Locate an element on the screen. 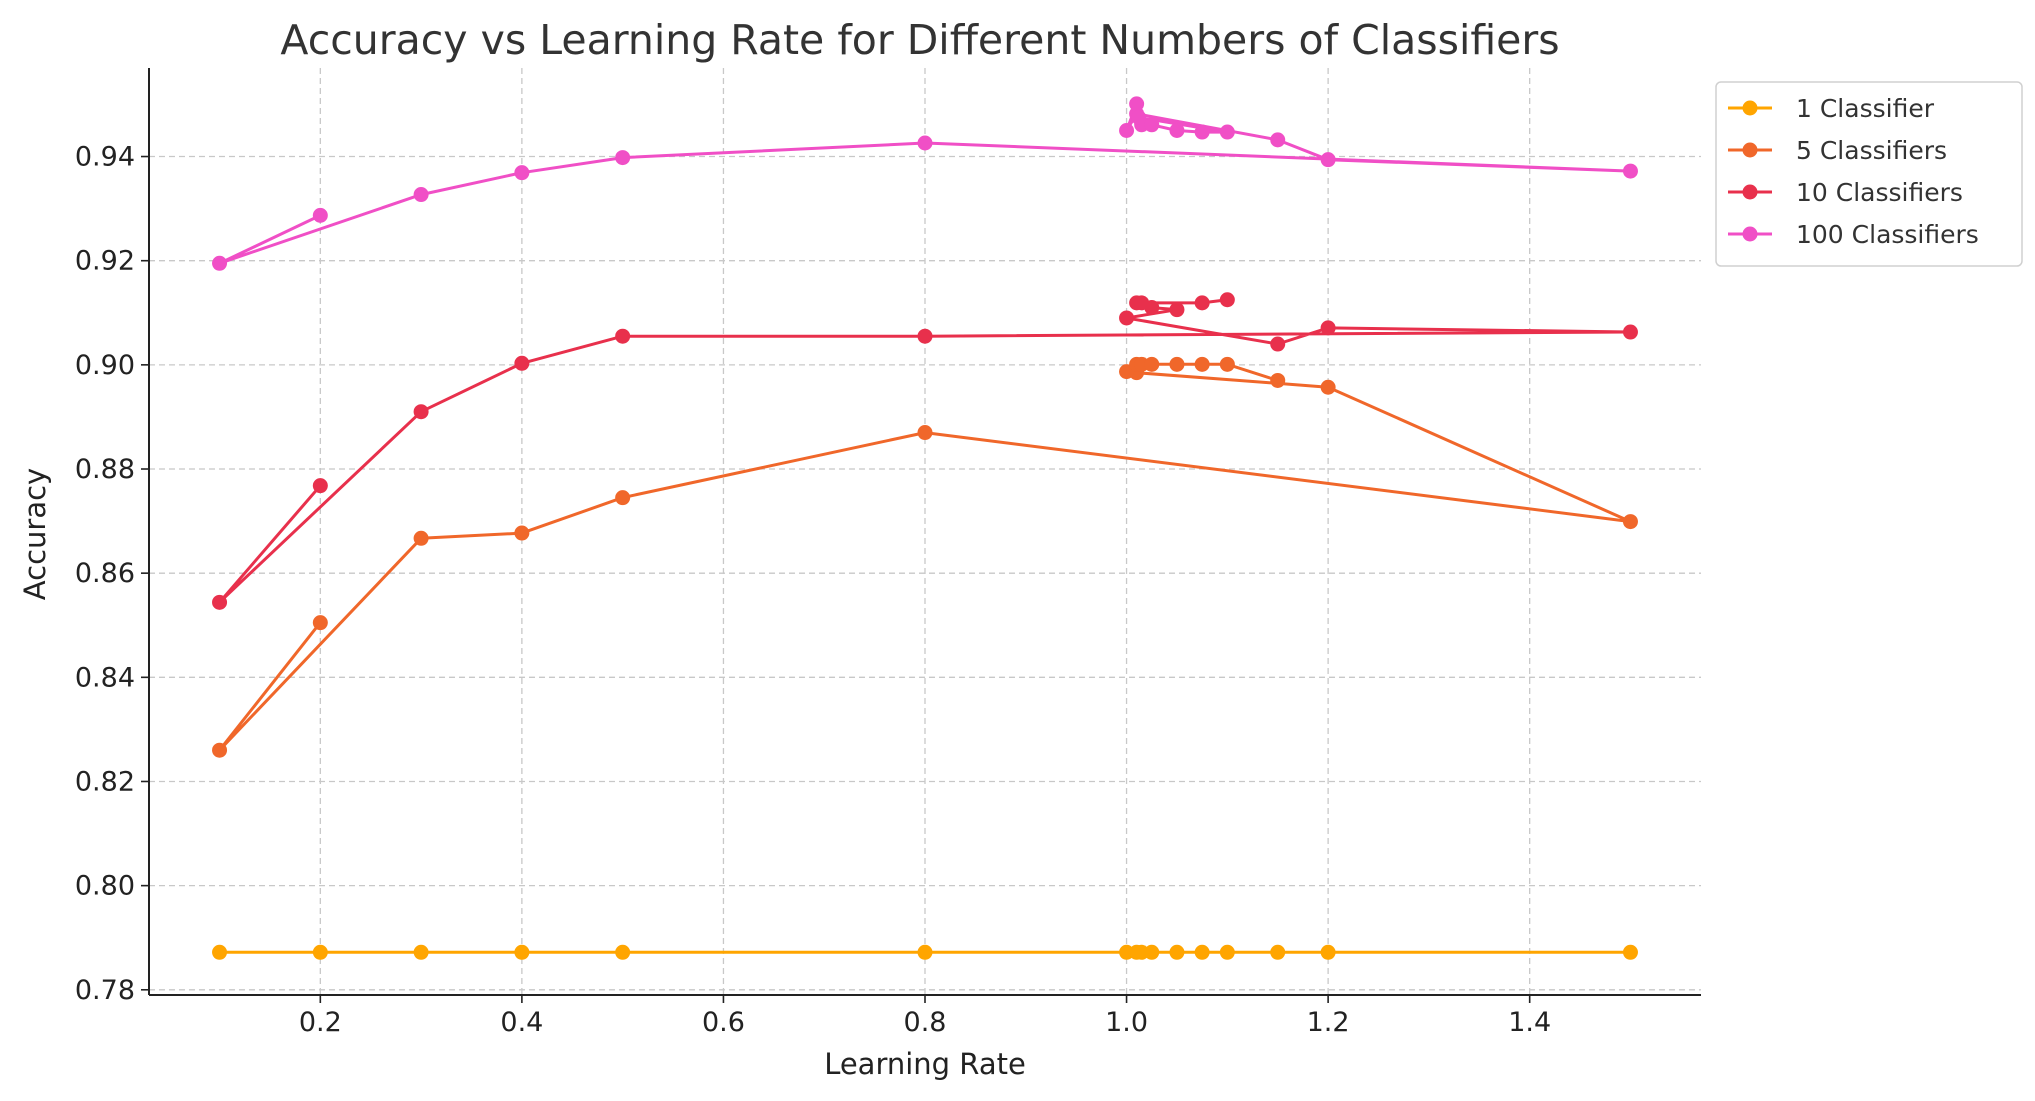 This screenshot has width=2035, height=1101. y-tick-label: 0.78 is located at coordinates (105, 990).